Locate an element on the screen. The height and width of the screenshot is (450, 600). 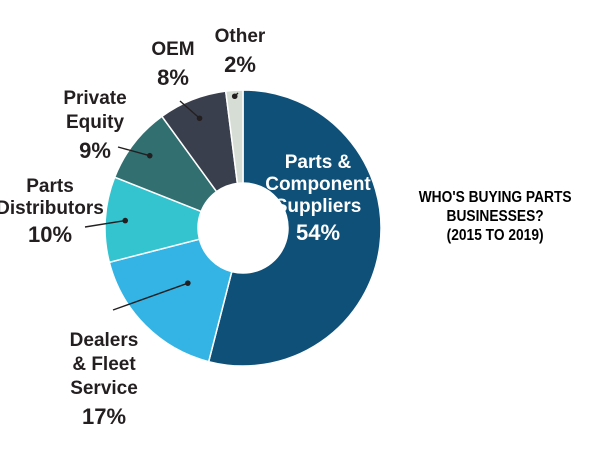
chart-title-line-2: BUSINESSES? is located at coordinates (495, 216).